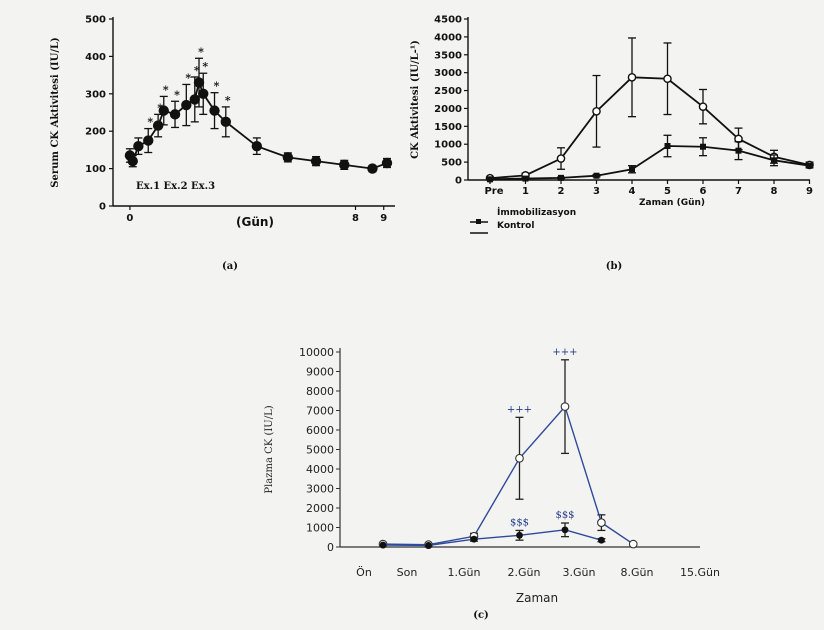  What do you see at coordinates (415, 99) in the screenshot?
I see `y-axis-title: CK Aktivitesi (IU/L-¹)` at bounding box center [415, 99].